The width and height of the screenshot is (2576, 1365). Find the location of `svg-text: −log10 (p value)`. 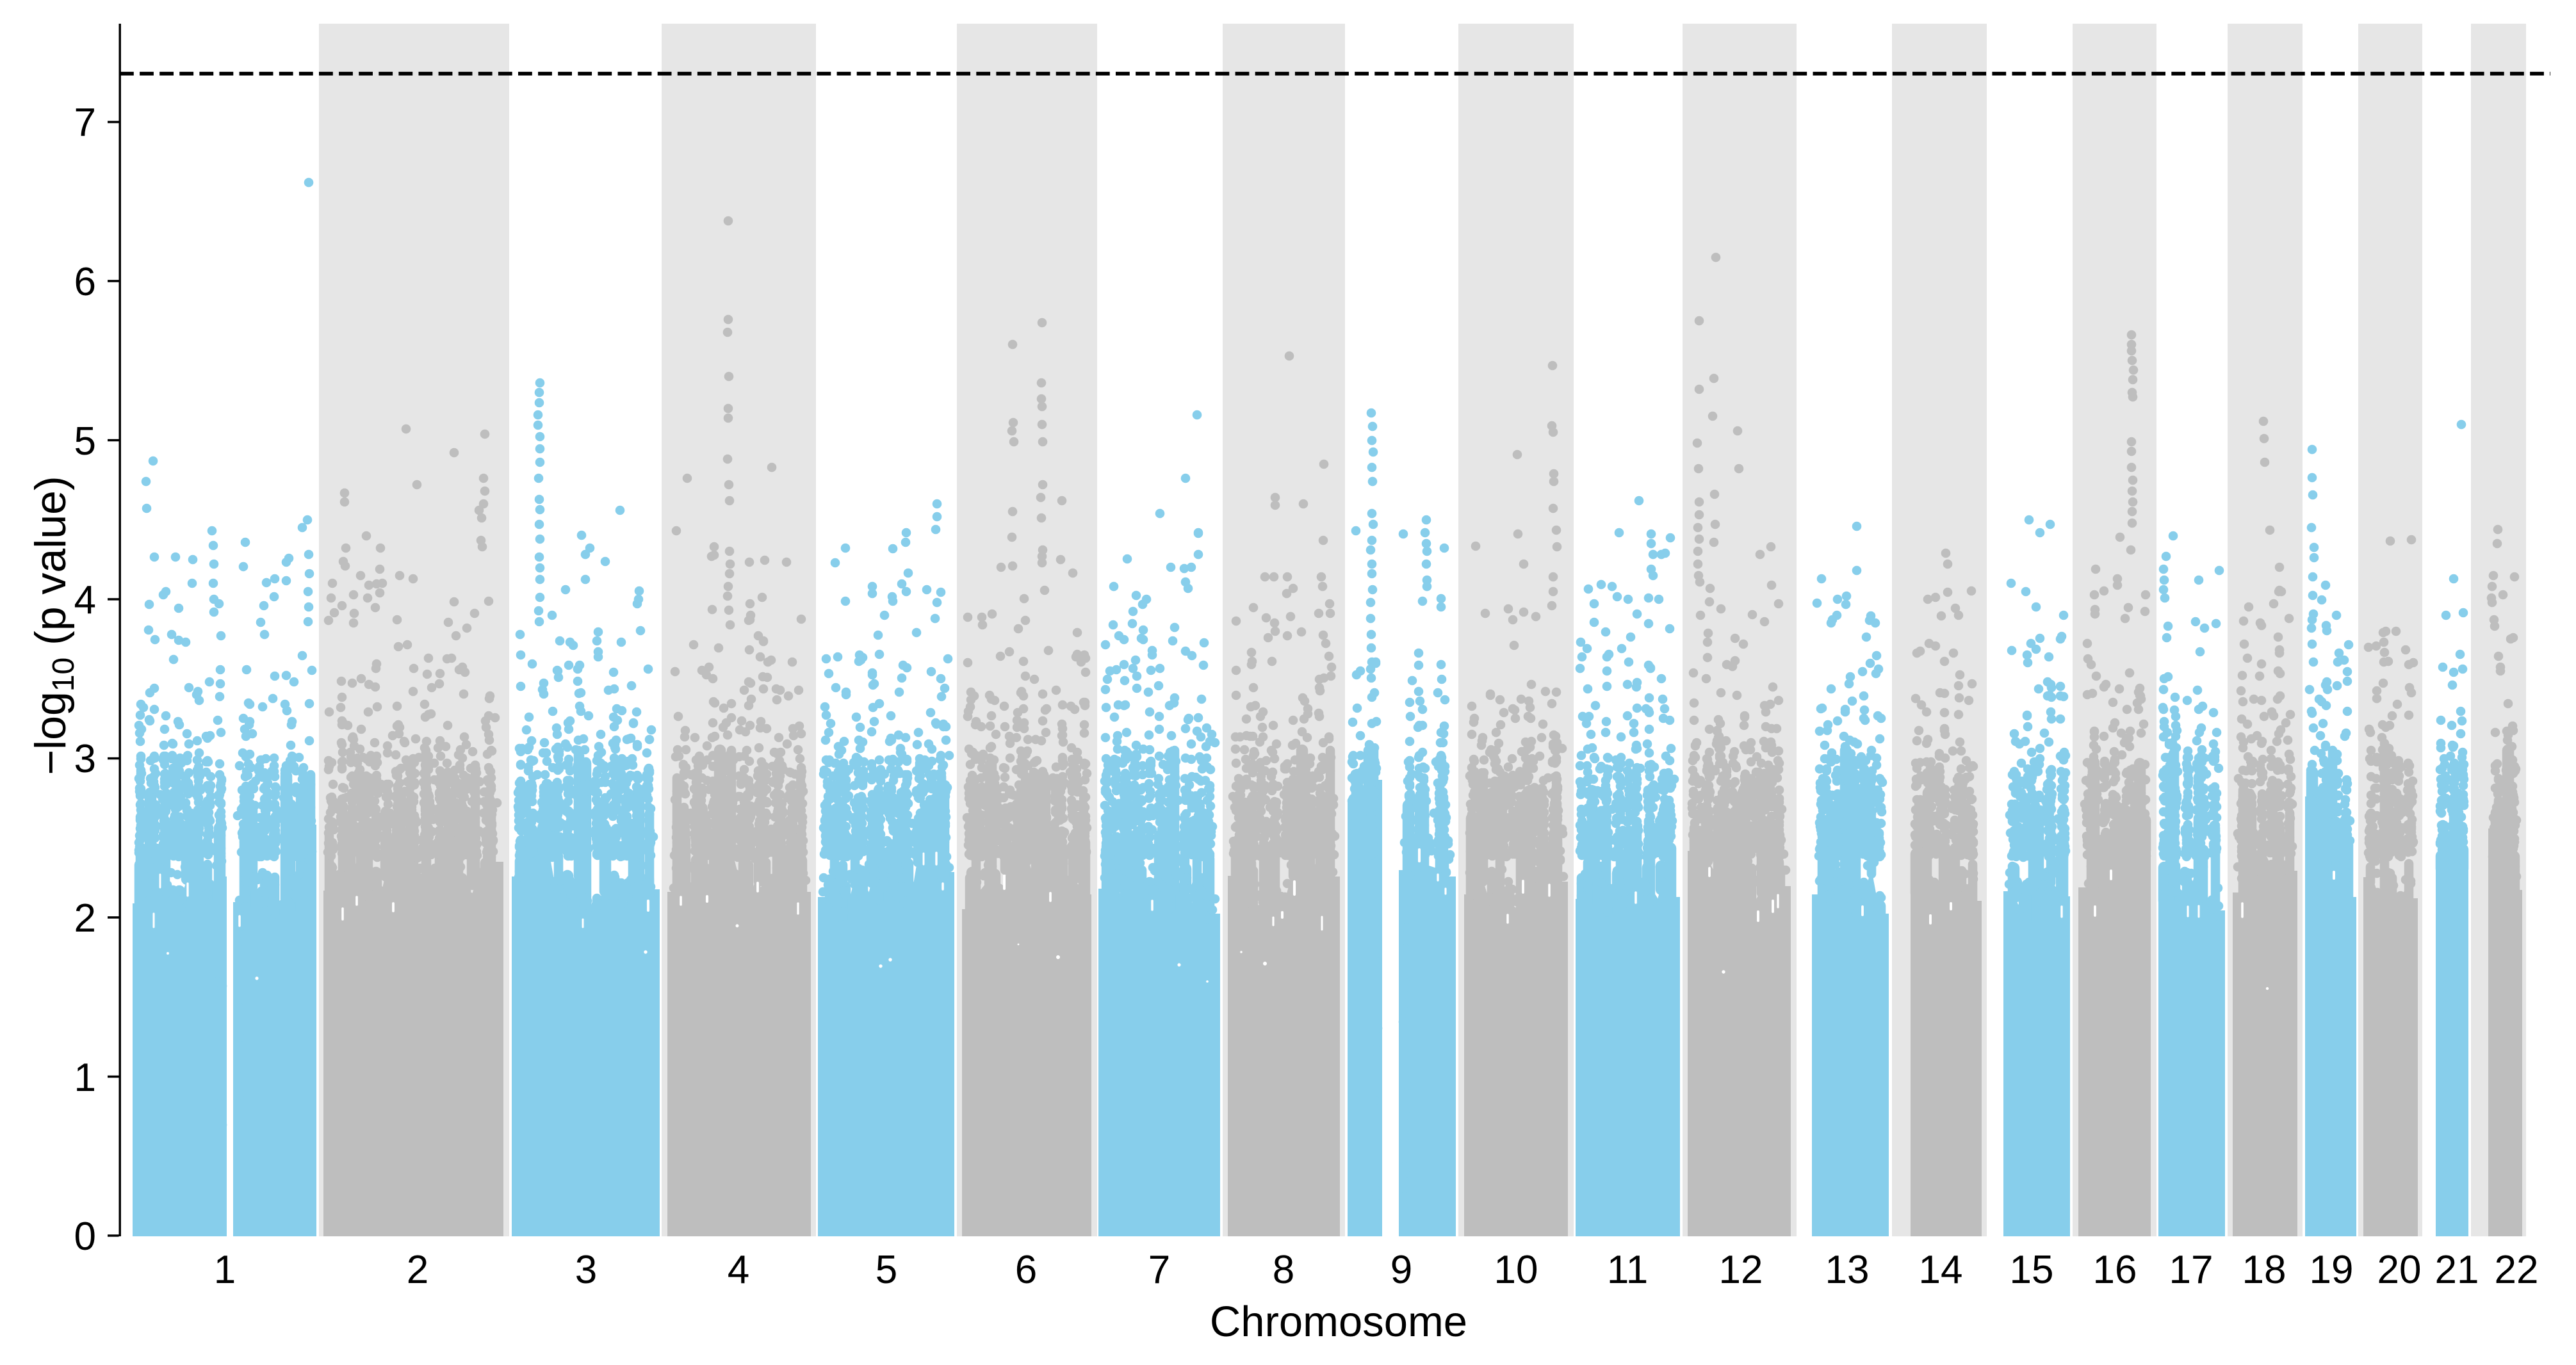

svg-text: −log10 (p value) is located at coordinates (53, 625).